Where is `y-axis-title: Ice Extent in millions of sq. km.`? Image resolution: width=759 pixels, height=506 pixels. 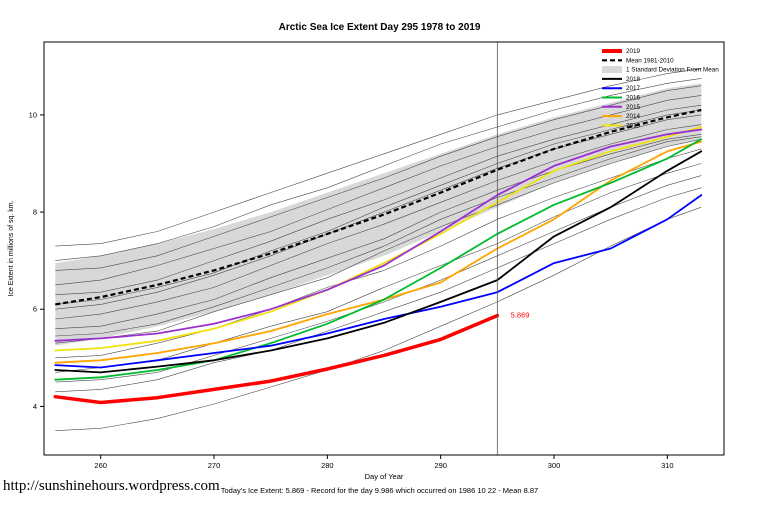 y-axis-title: Ice Extent in millions of sq. km. is located at coordinates (11, 248).